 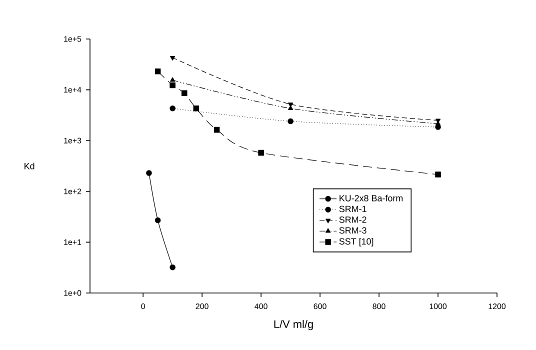 I want to click on y-axis-title: Kd, so click(x=29, y=166).